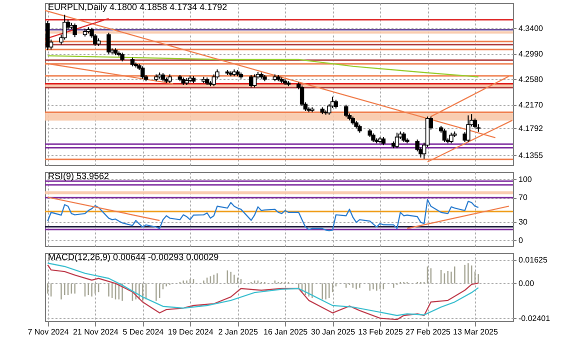 This screenshot has width=564, height=338. I want to click on x-tick-label: 2 Jan 2025, so click(238, 332).